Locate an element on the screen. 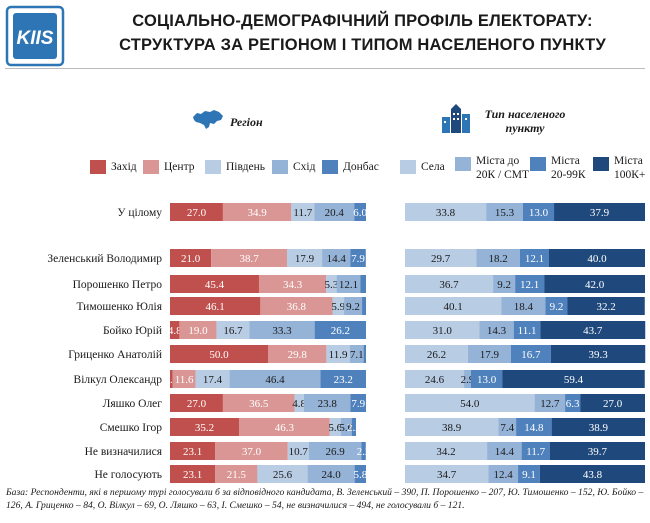 The height and width of the screenshot is (523, 650). settlement-data-label: 9.2 is located at coordinates (504, 285).